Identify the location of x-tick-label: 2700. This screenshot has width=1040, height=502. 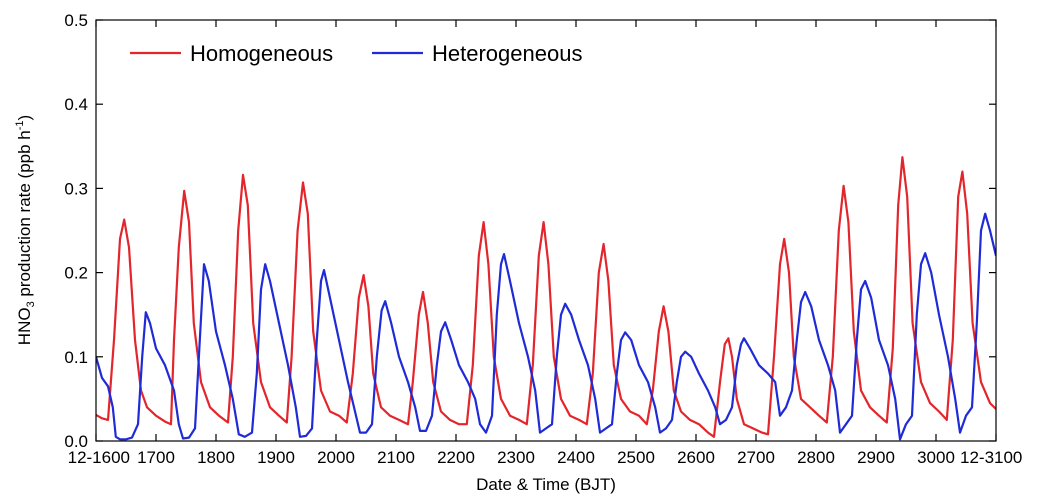
(756, 457).